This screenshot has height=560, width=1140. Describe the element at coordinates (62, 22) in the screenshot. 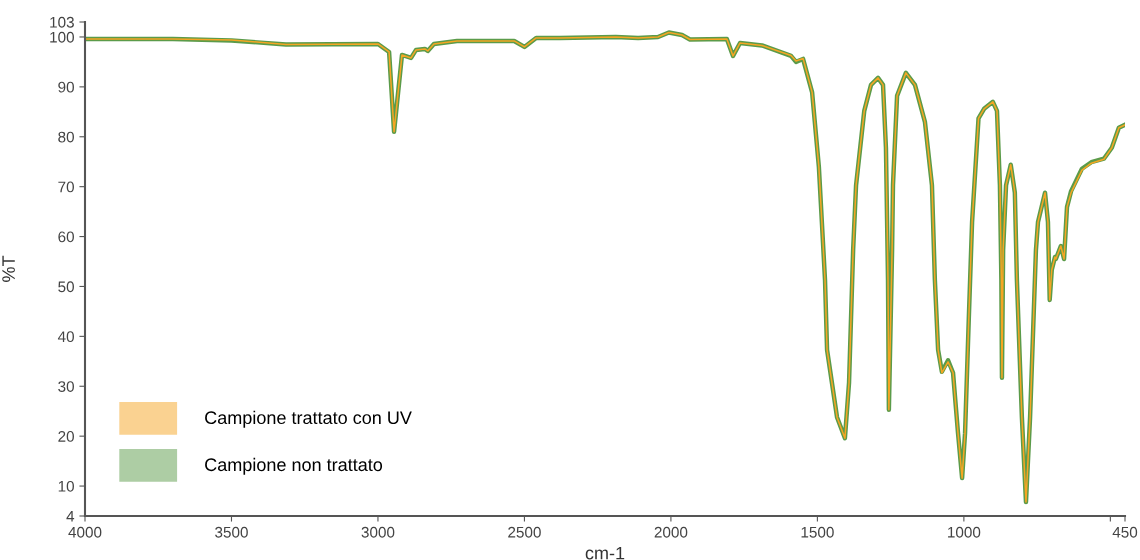

I see `y-tick-label: 103` at that location.